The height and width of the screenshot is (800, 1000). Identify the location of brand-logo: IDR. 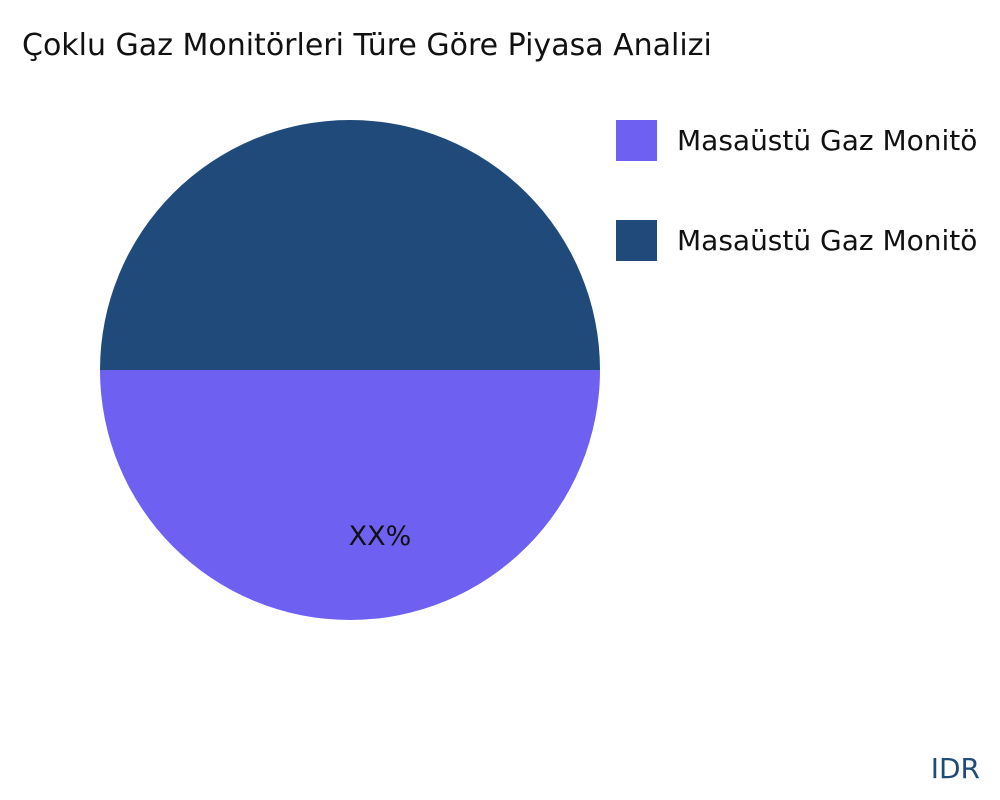
(955, 768).